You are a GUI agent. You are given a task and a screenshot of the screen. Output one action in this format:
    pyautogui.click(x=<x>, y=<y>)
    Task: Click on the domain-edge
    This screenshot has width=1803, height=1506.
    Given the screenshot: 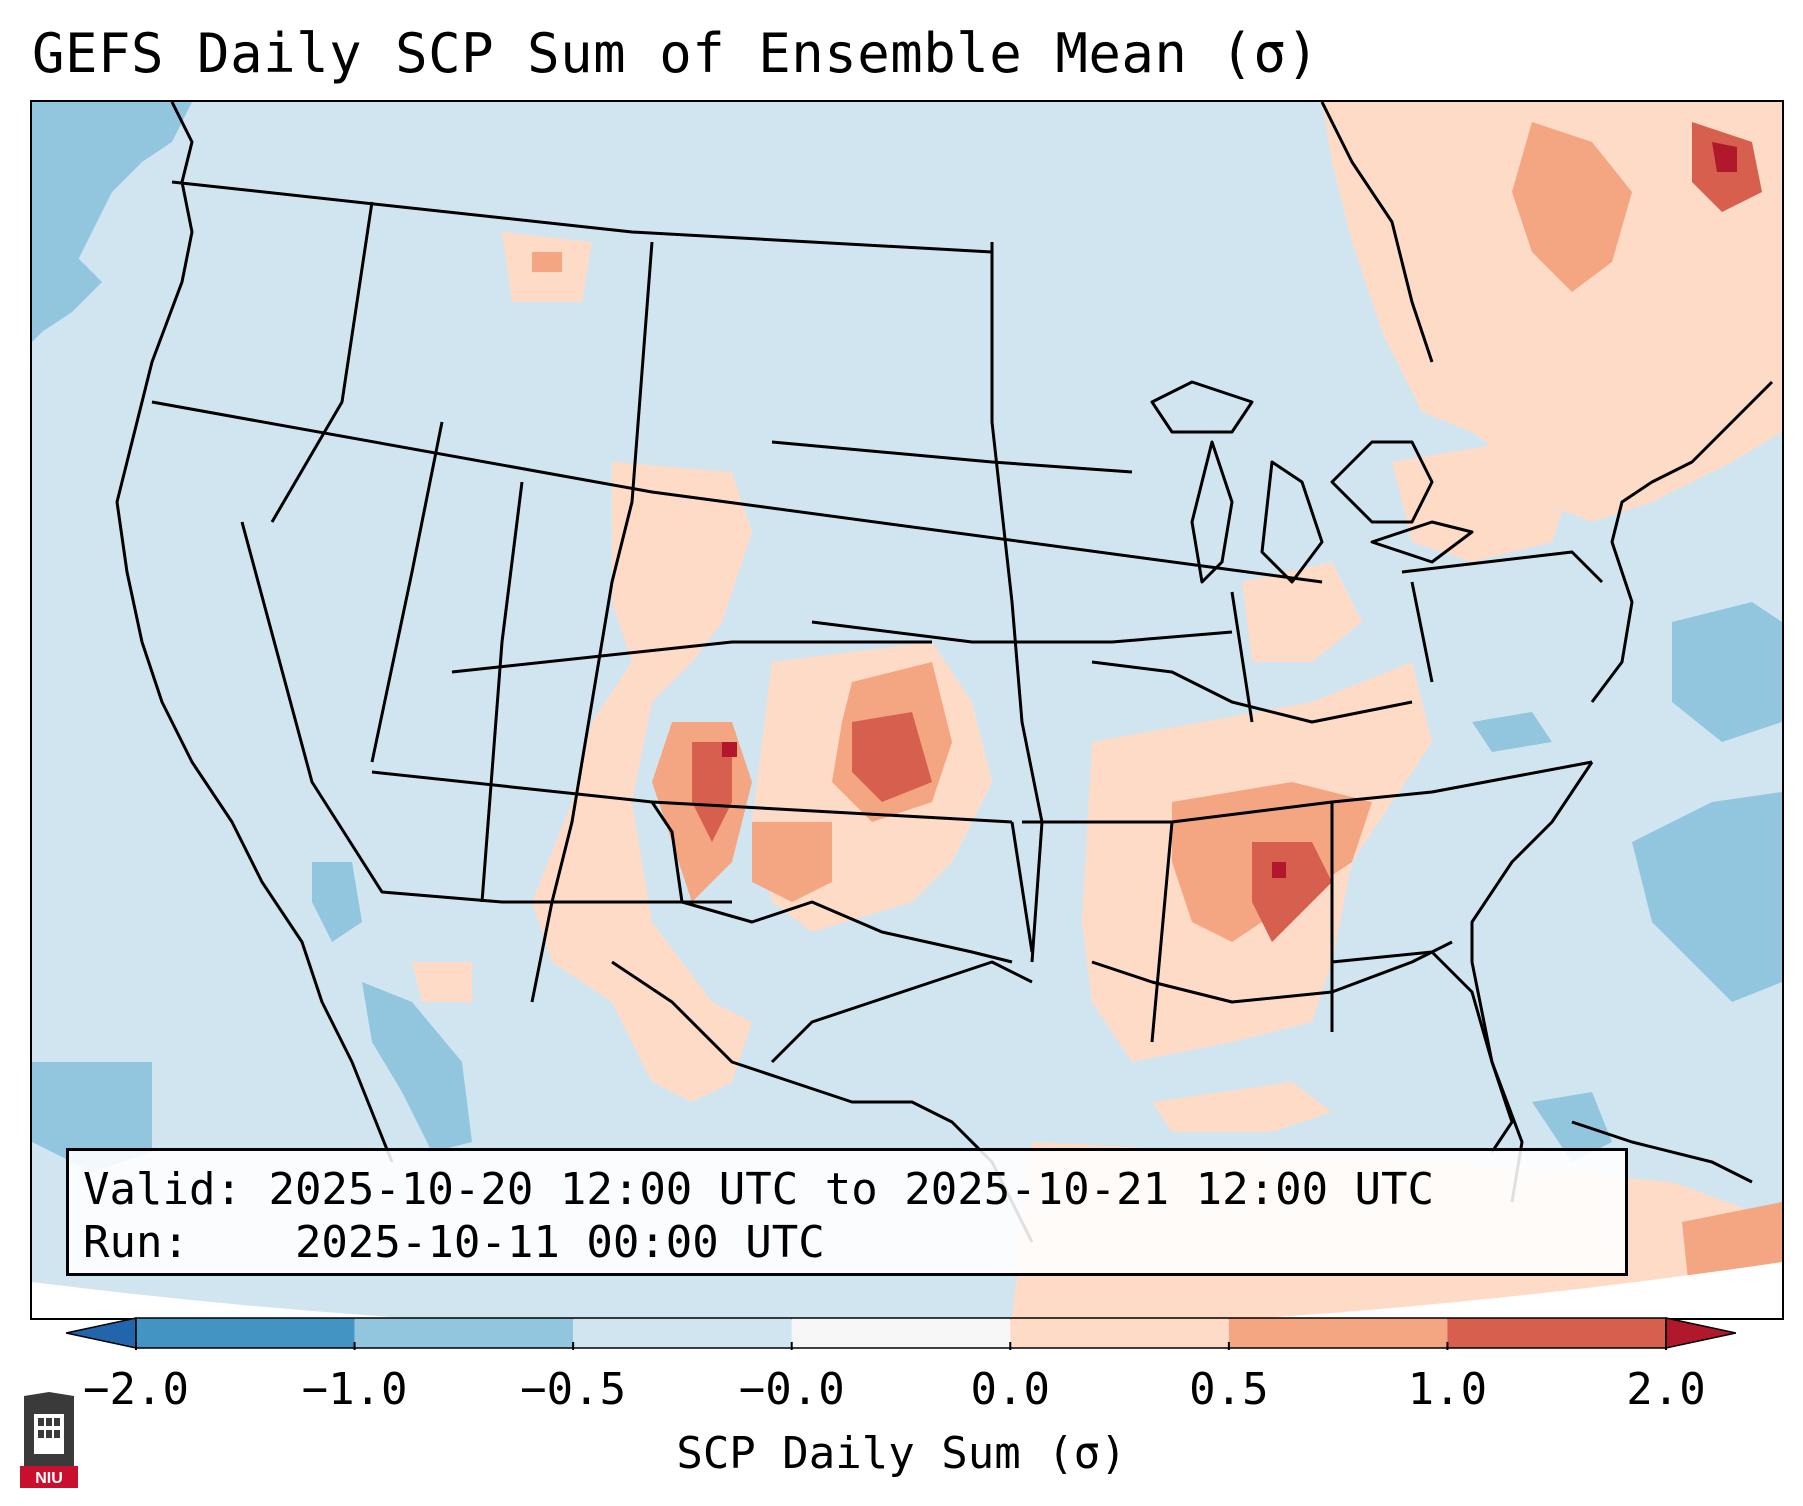 What is the action you would take?
    pyautogui.click(x=907, y=1290)
    